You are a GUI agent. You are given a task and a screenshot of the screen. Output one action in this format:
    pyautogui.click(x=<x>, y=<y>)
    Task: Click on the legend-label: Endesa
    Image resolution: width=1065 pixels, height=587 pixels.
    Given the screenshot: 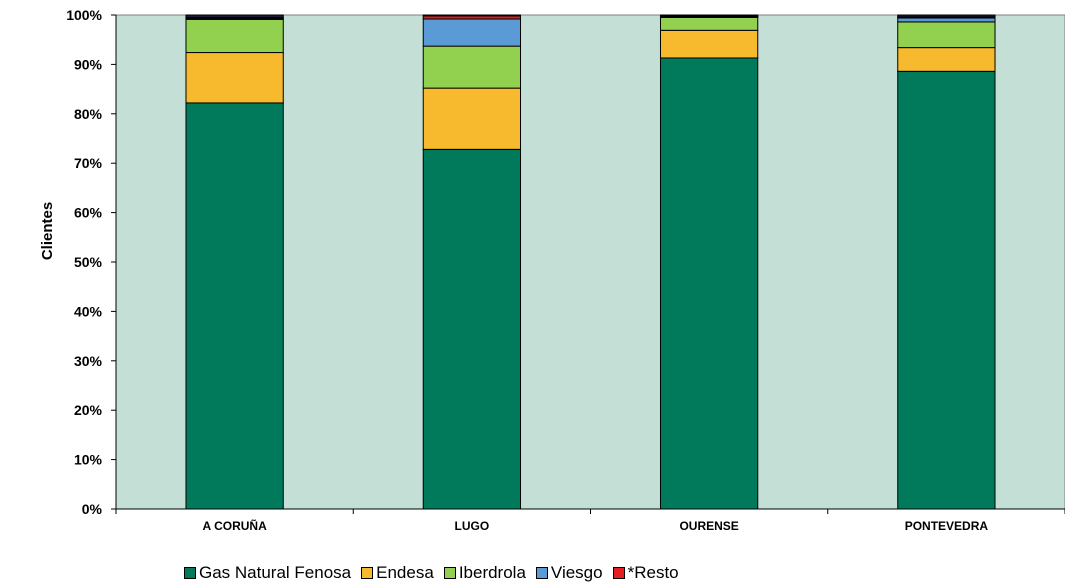 What is the action you would take?
    pyautogui.click(x=405, y=572)
    